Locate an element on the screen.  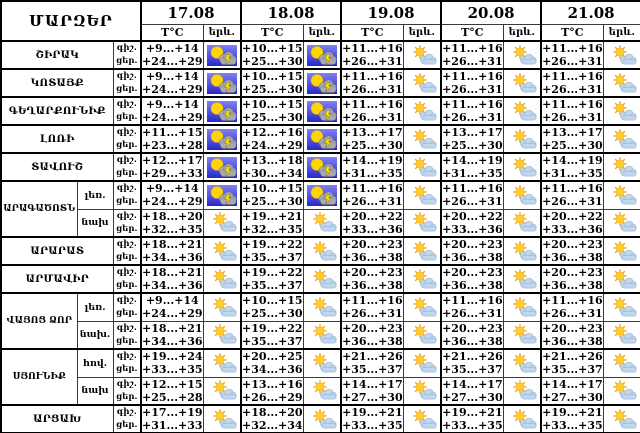
temperature-cell: +21...+26 +35...+37 is located at coordinates (572, 363).